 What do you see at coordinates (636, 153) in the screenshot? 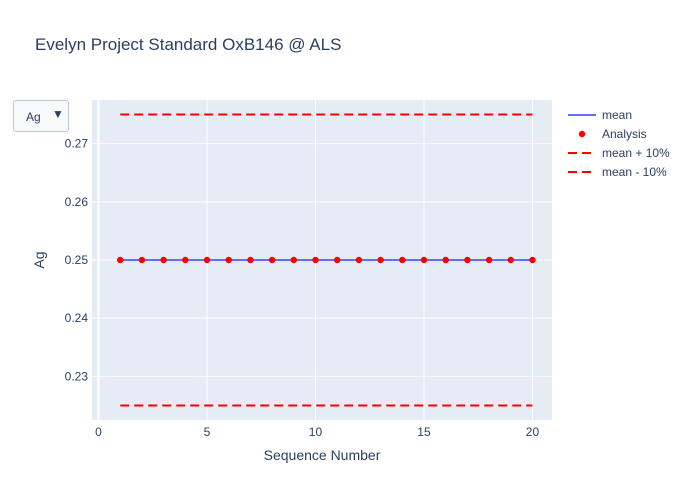
I see `legend-item: mean + 10%` at bounding box center [636, 153].